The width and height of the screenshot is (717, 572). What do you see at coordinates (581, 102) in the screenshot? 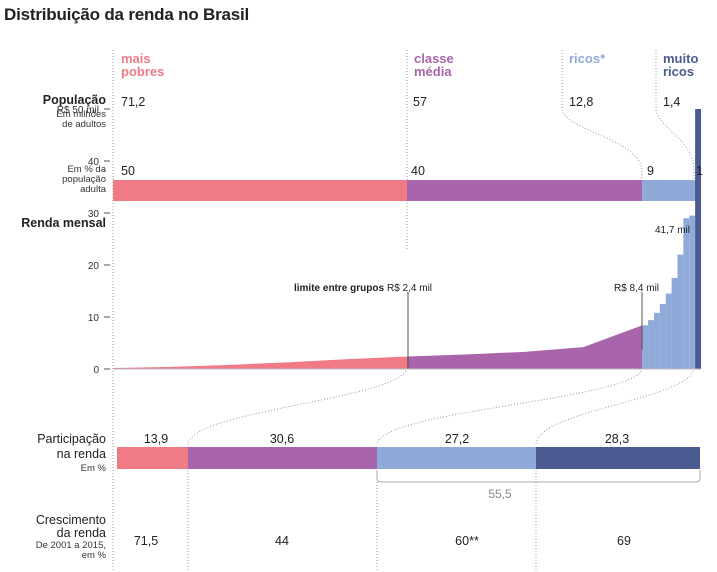
I see `pop-value-ricos: 12,8` at bounding box center [581, 102].